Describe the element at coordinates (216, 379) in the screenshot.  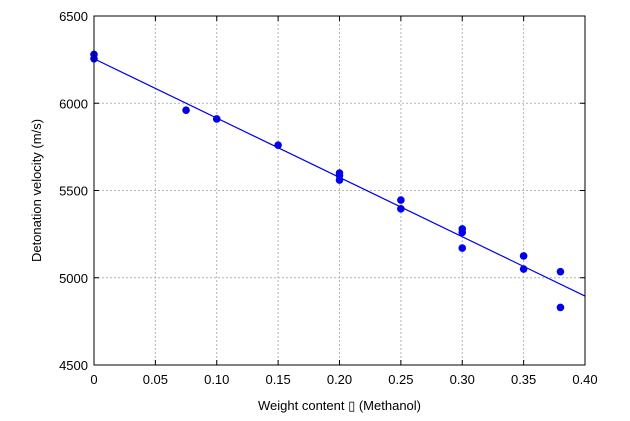
I see `x-tick-label: 0.10` at that location.